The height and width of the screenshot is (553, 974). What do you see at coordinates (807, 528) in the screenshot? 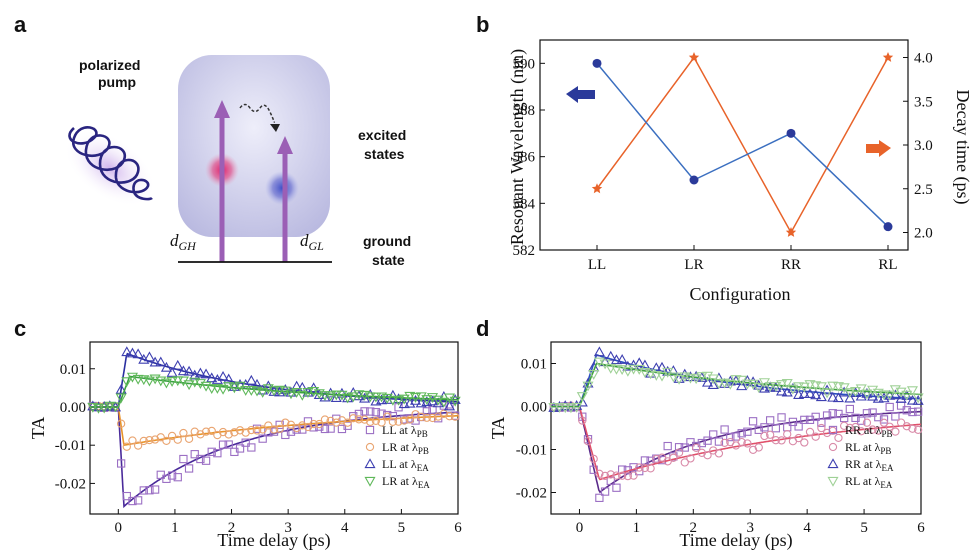
I see `x-tick-label: 4` at bounding box center [807, 528].